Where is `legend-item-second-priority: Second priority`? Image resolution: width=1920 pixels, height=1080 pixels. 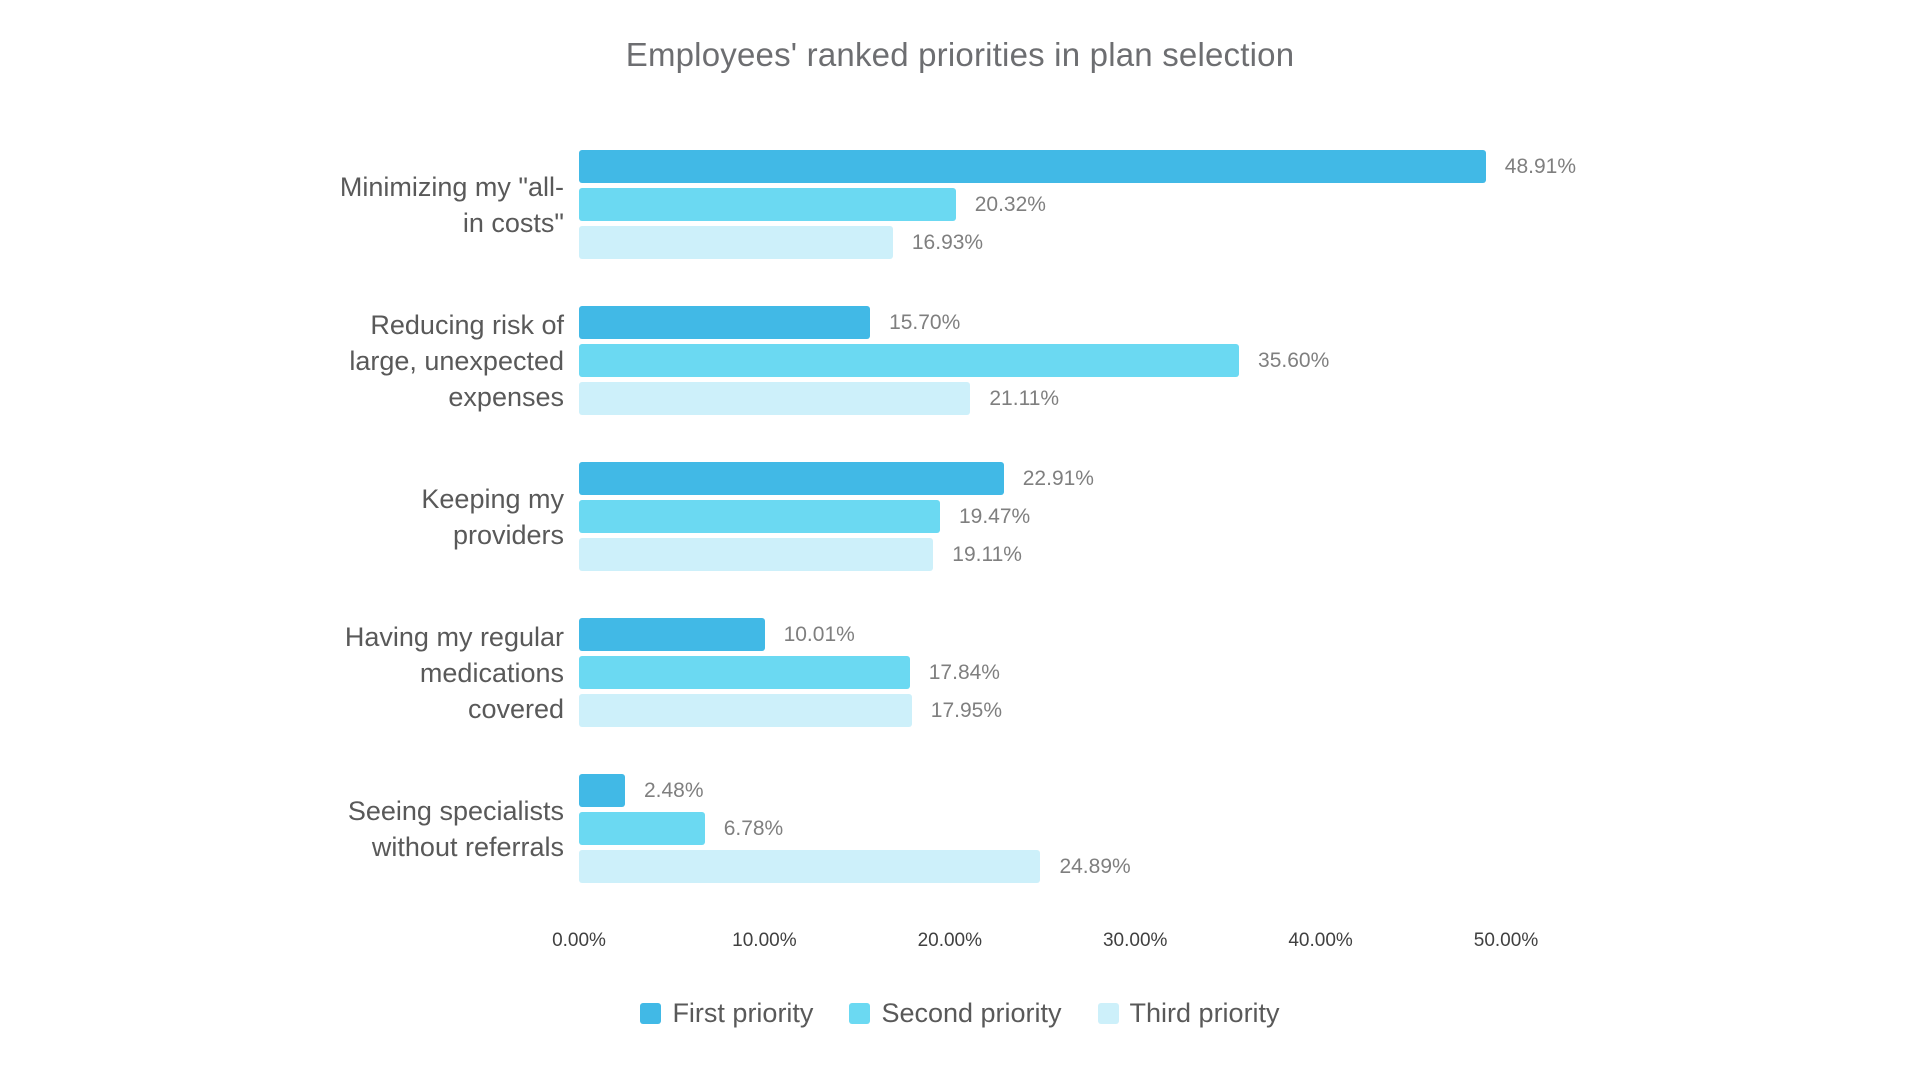
legend-item-second-priority: Second priority is located at coordinates (955, 1013).